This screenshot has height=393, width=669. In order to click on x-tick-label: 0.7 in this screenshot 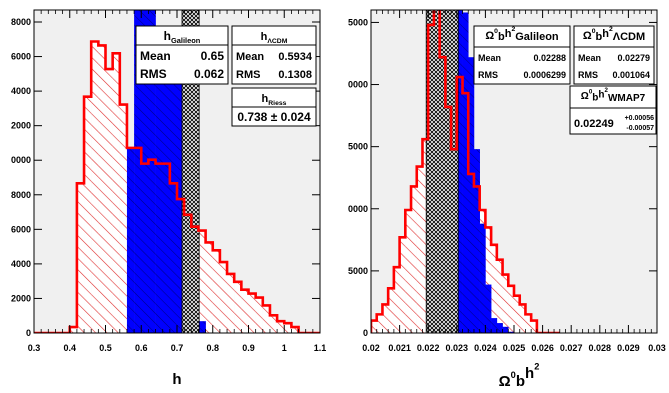, I will do `click(177, 348)`.